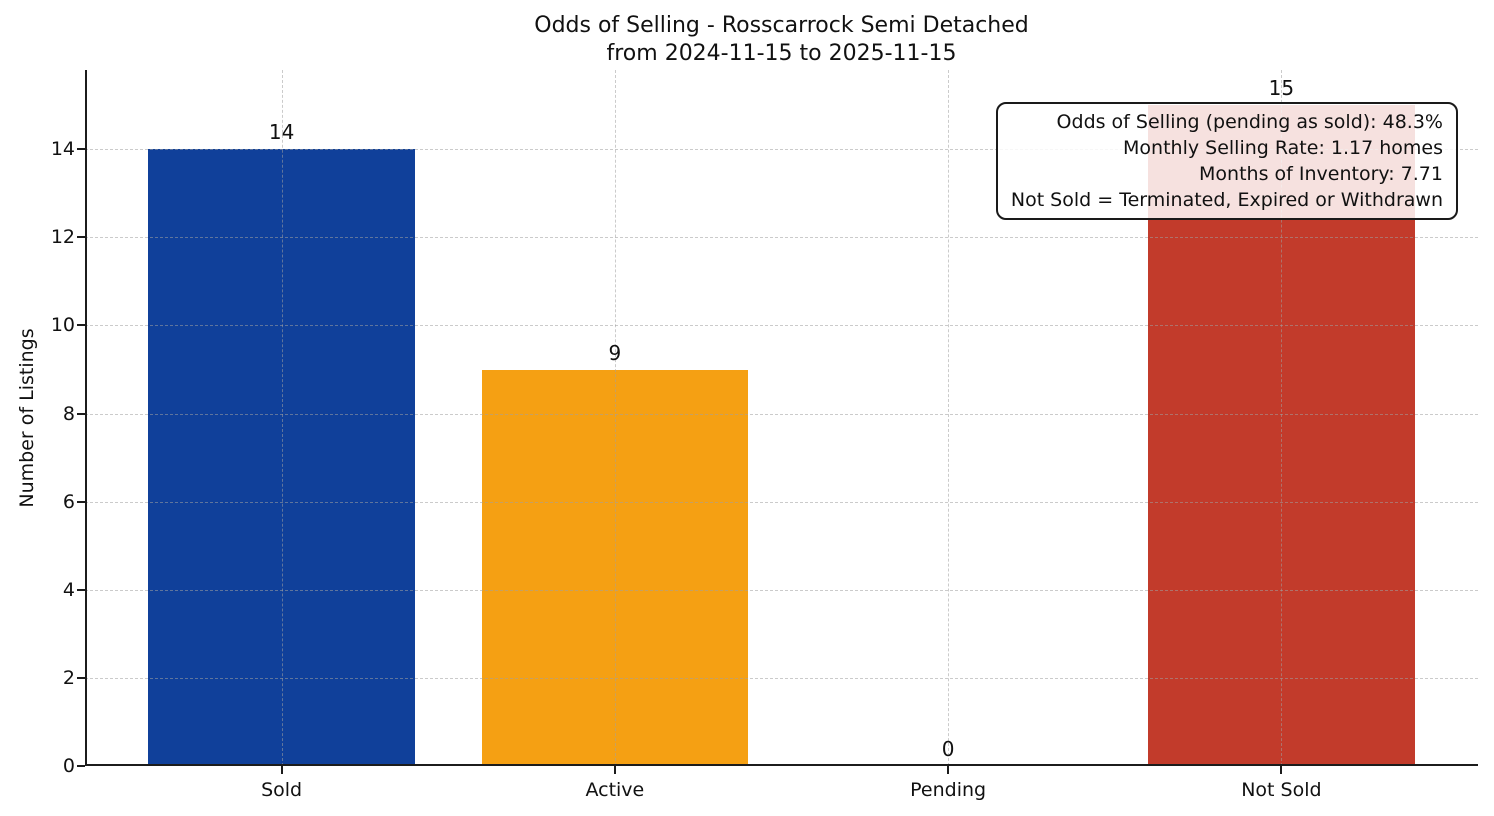 This screenshot has width=1494, height=816. I want to click on x-tick-label-sold: Sold, so click(282, 790).